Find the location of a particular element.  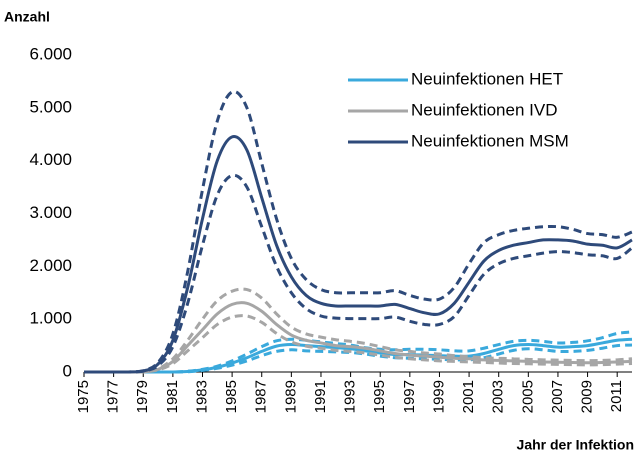

y-tick-label: 6.000 is located at coordinates (50, 53).